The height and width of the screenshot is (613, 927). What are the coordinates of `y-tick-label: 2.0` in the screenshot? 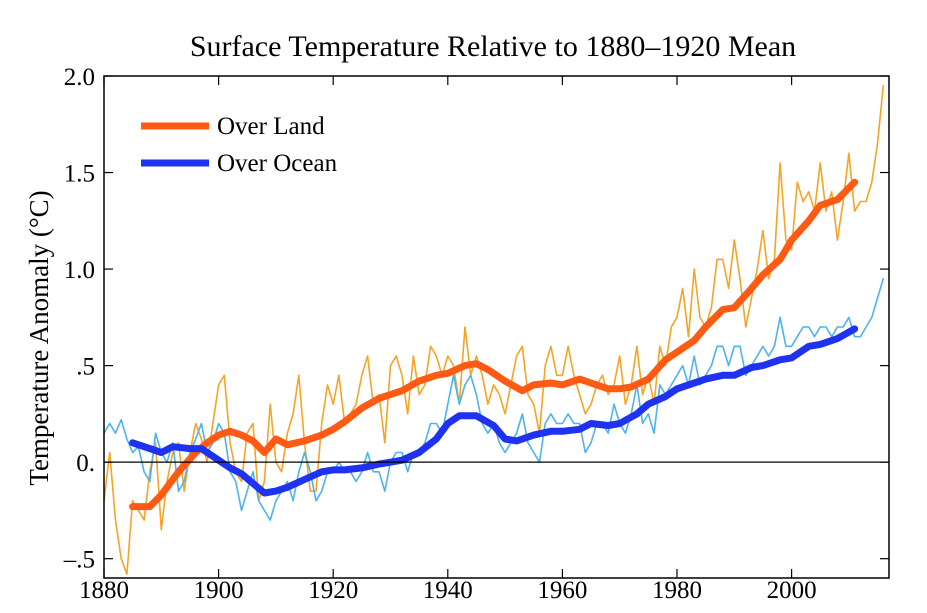 It's located at (79, 77).